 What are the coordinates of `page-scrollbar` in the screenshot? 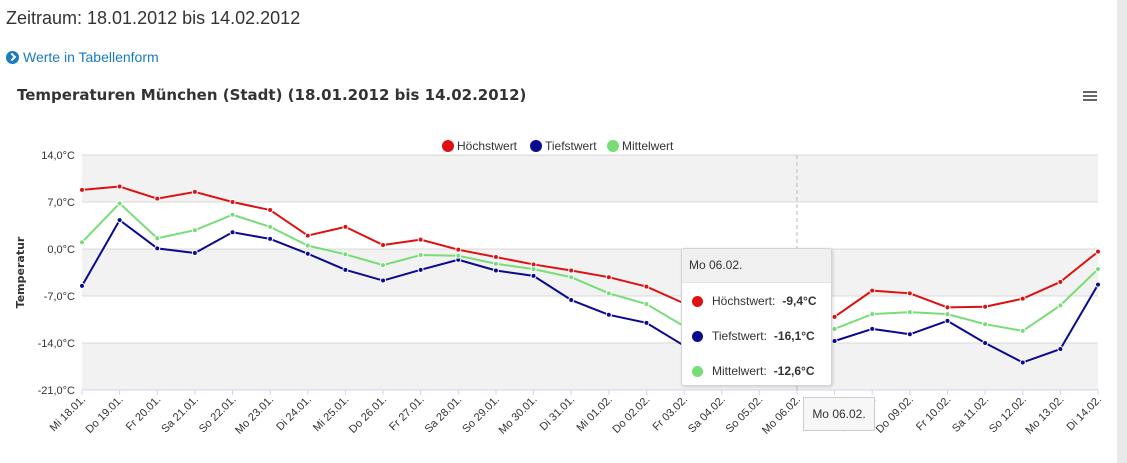 It's located at (1122, 231).